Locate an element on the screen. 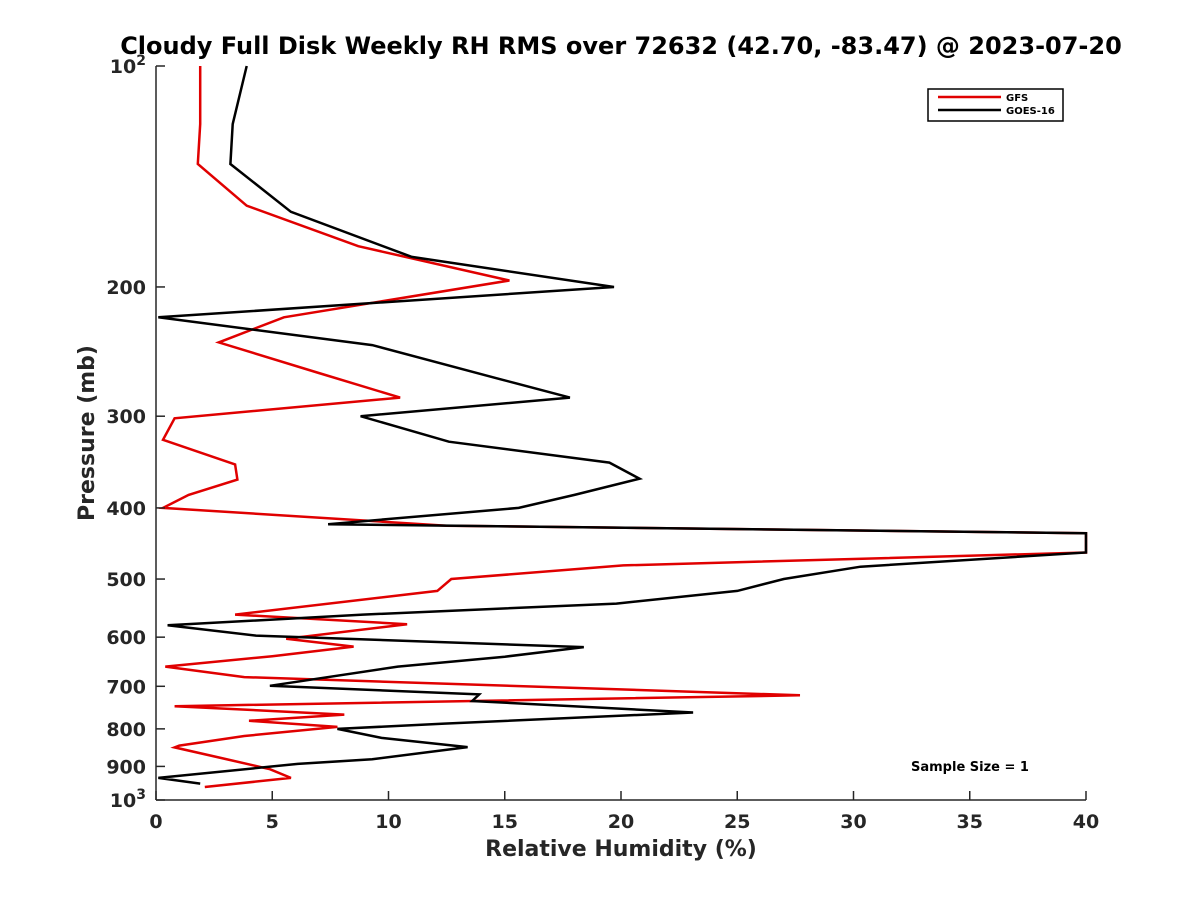  x-tick-label: 40 is located at coordinates (1086, 822).